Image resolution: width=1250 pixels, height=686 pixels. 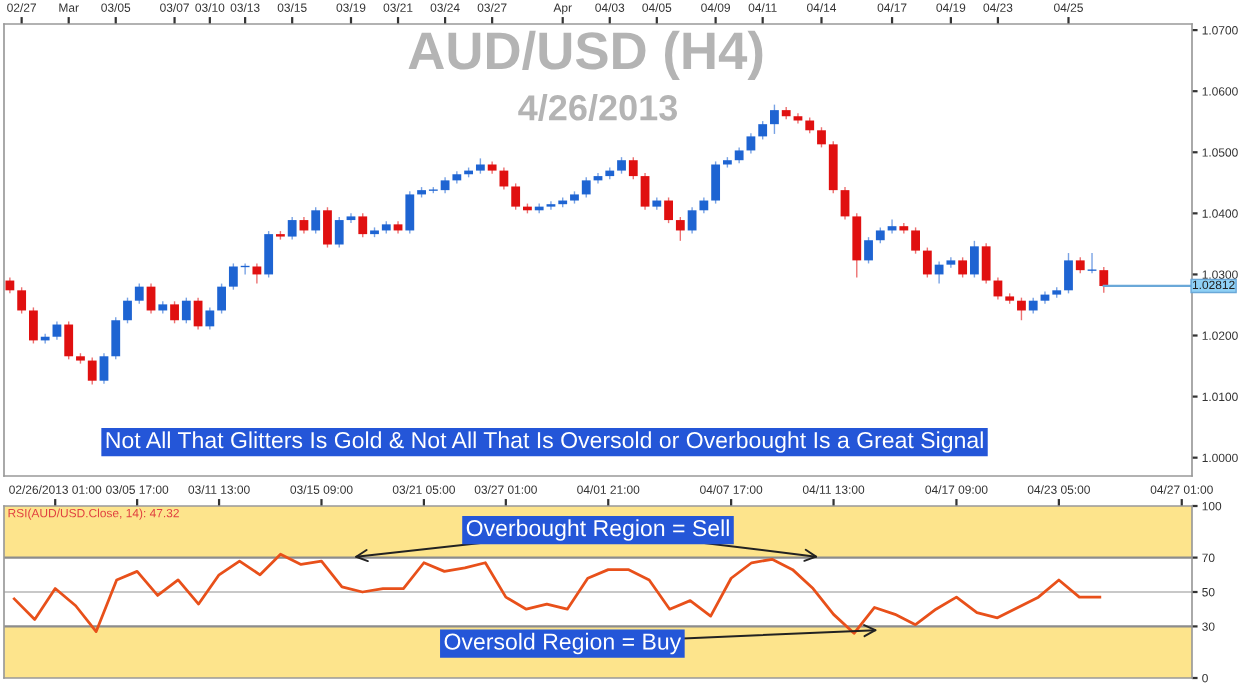 I want to click on line-series, so click(x=557, y=593).